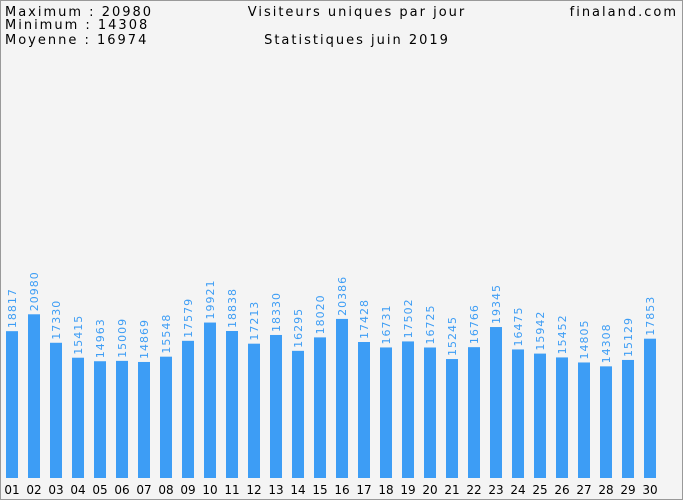 This screenshot has width=683, height=500. What do you see at coordinates (231, 490) in the screenshot?
I see `x-tick-label: 11` at bounding box center [231, 490].